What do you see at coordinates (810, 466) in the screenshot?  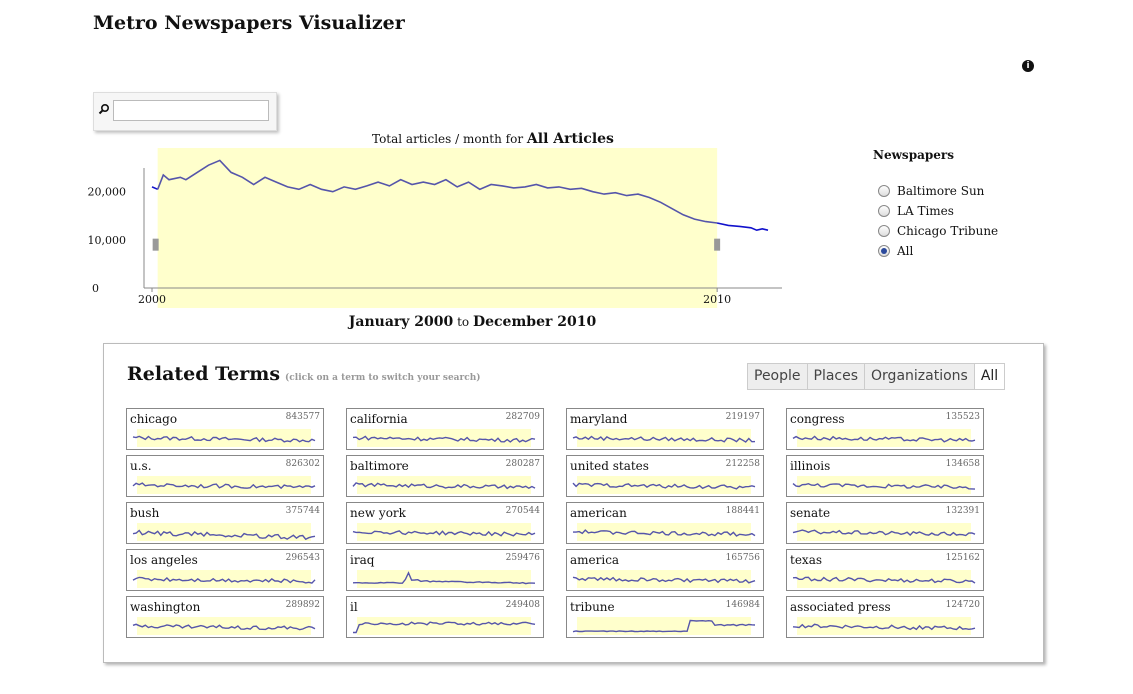 I see `term-name: illinois` at bounding box center [810, 466].